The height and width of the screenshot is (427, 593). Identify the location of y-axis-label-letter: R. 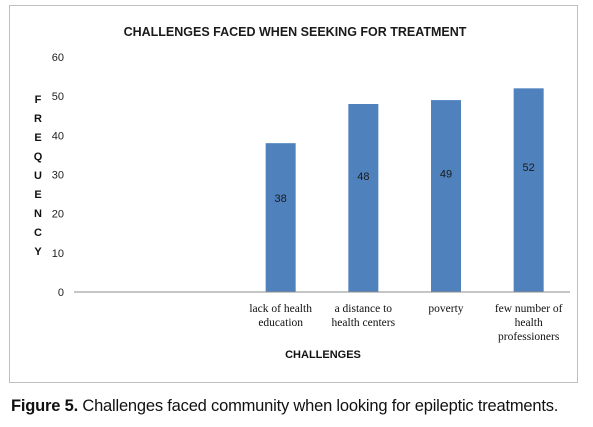
(38, 119).